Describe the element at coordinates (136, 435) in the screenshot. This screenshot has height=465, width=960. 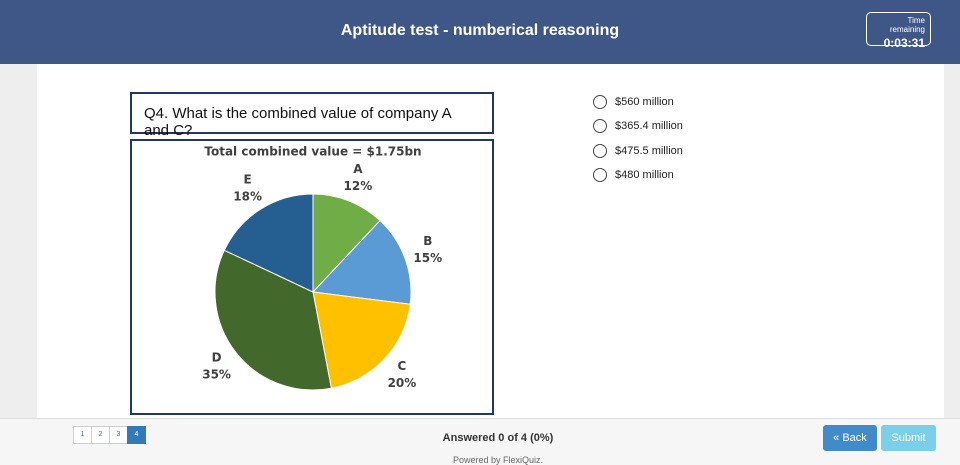
I see `page-button: 4` at that location.